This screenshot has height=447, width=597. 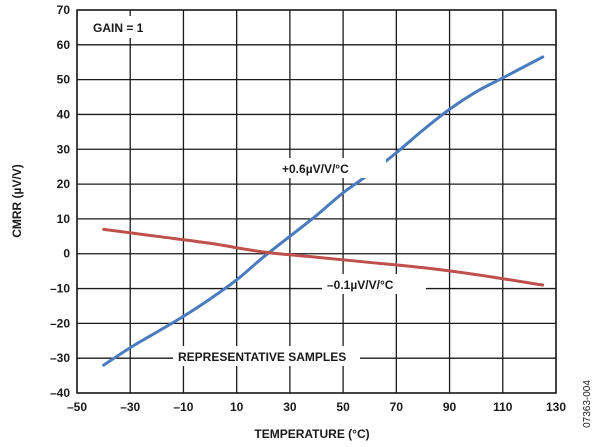 I want to click on y-tick-label: 10, so click(x=64, y=219).